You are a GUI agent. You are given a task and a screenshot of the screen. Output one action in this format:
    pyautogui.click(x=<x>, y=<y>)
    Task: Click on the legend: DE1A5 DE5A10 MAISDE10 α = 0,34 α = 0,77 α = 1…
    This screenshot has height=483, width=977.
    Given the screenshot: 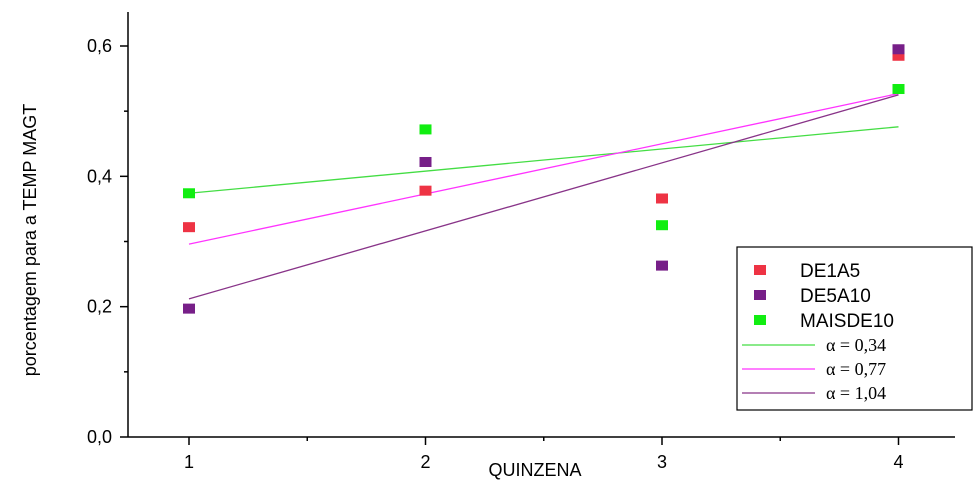 What is the action you would take?
    pyautogui.click(x=854, y=328)
    